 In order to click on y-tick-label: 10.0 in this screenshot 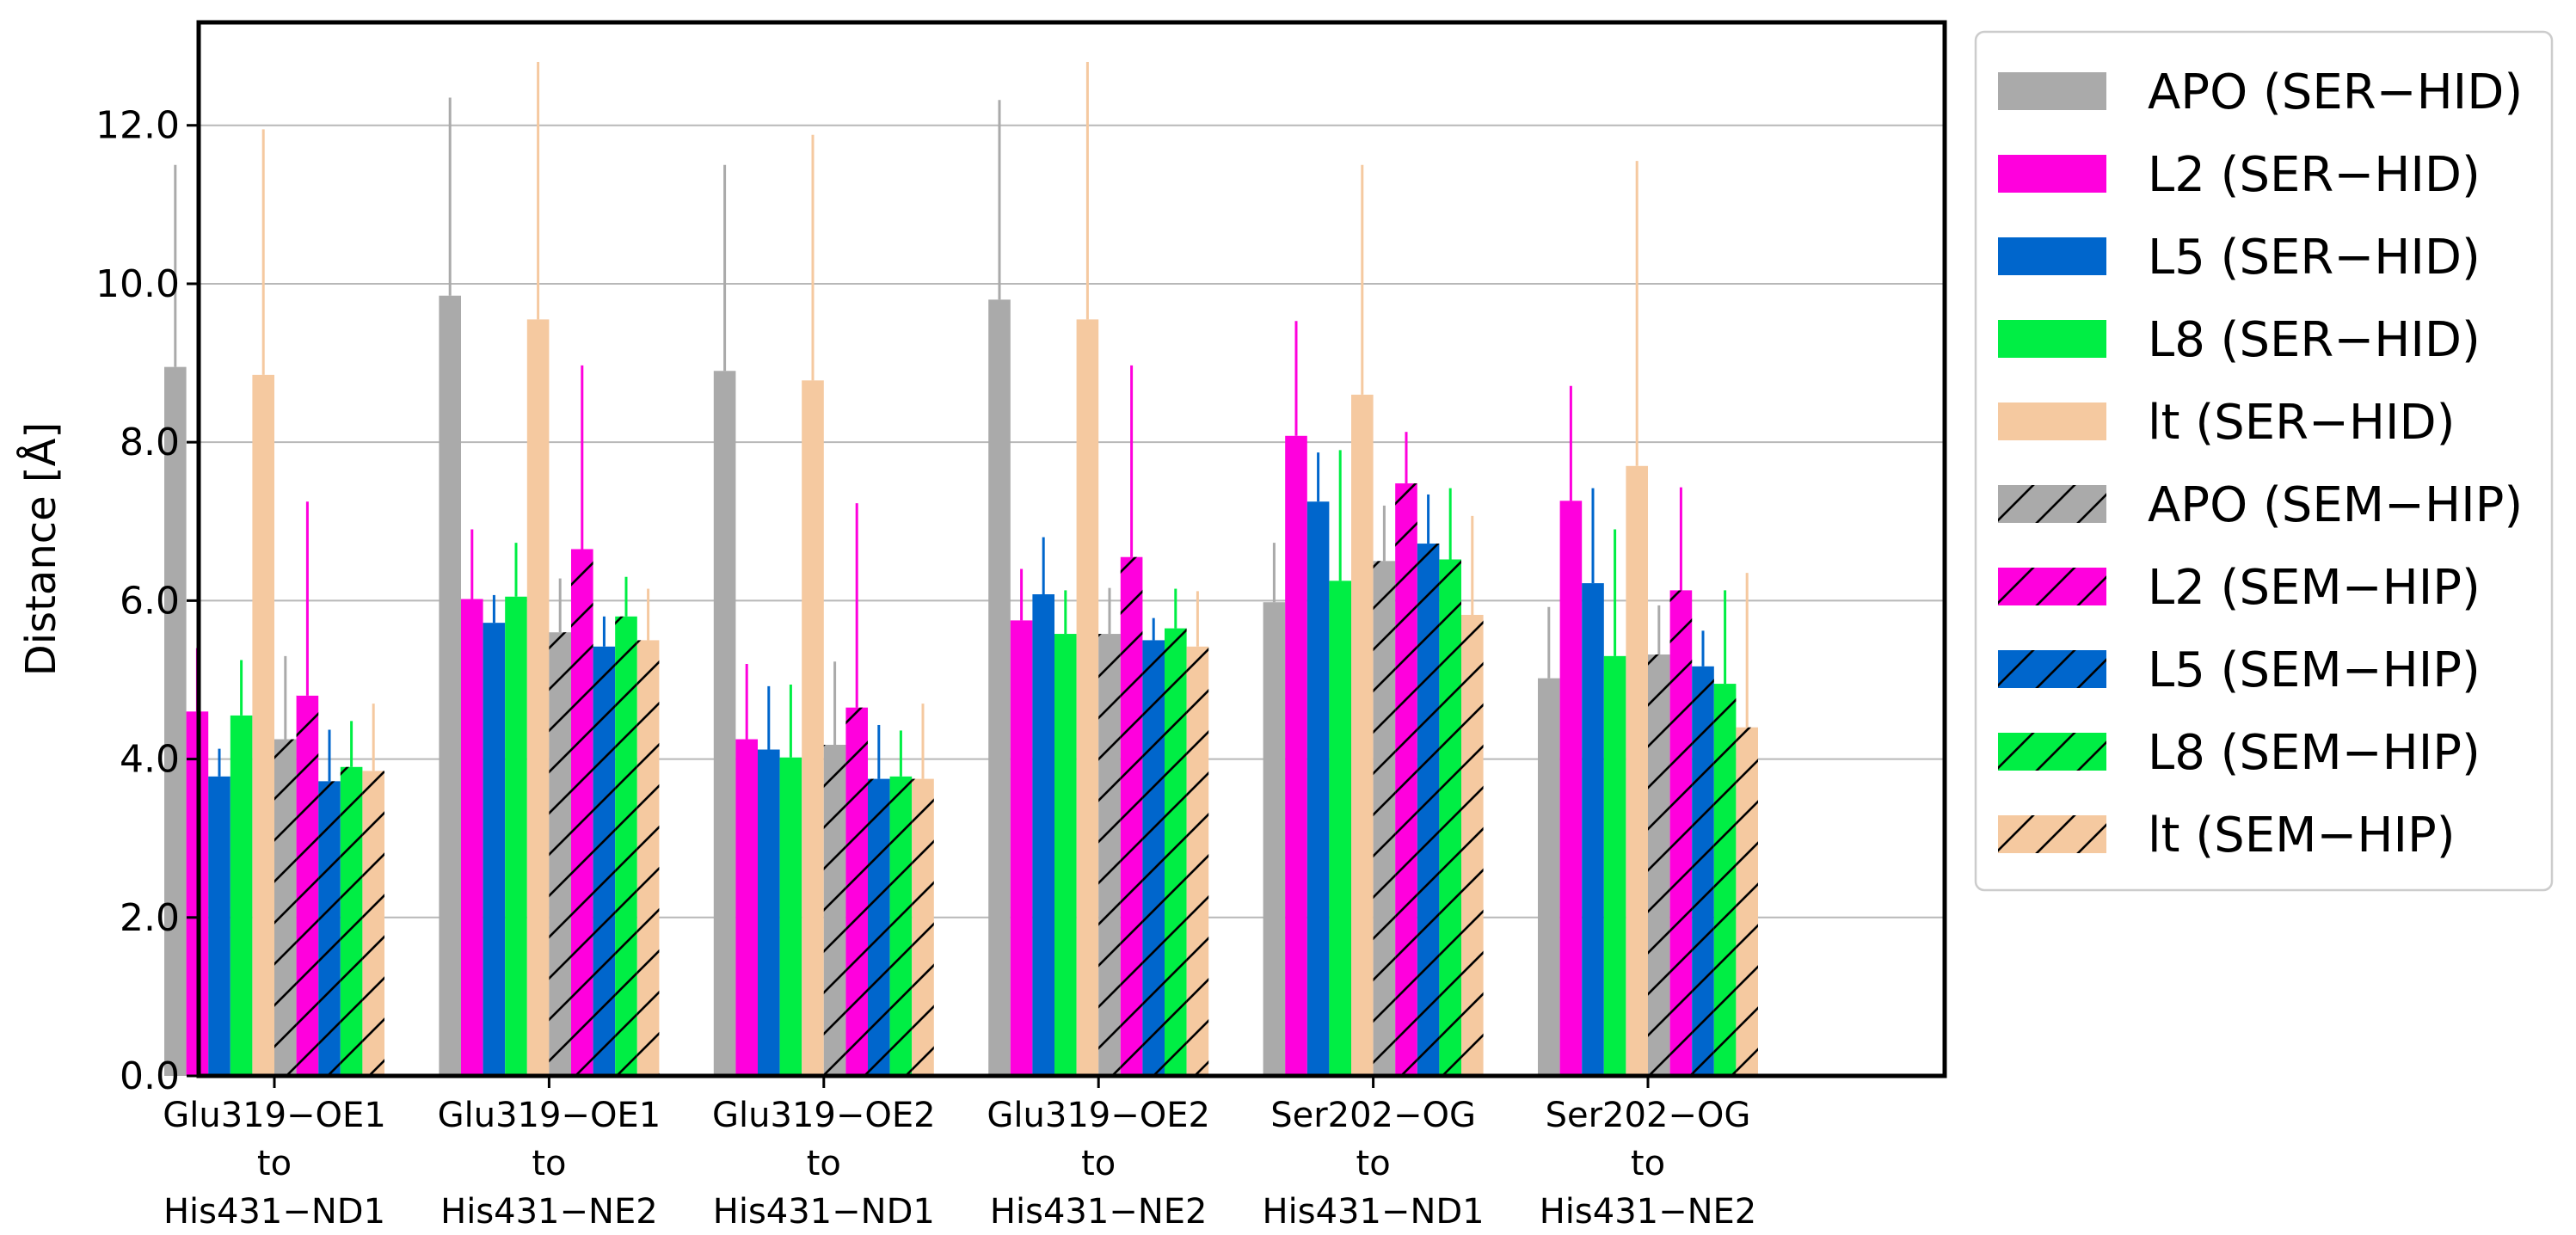, I will do `click(137, 284)`.